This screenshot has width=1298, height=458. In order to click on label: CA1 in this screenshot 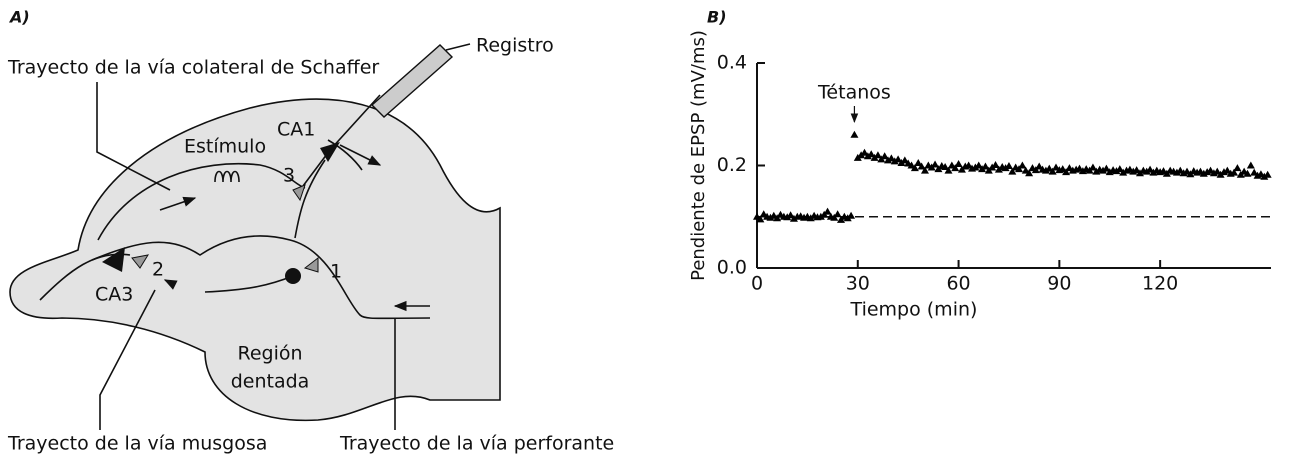, I will do `click(296, 130)`.